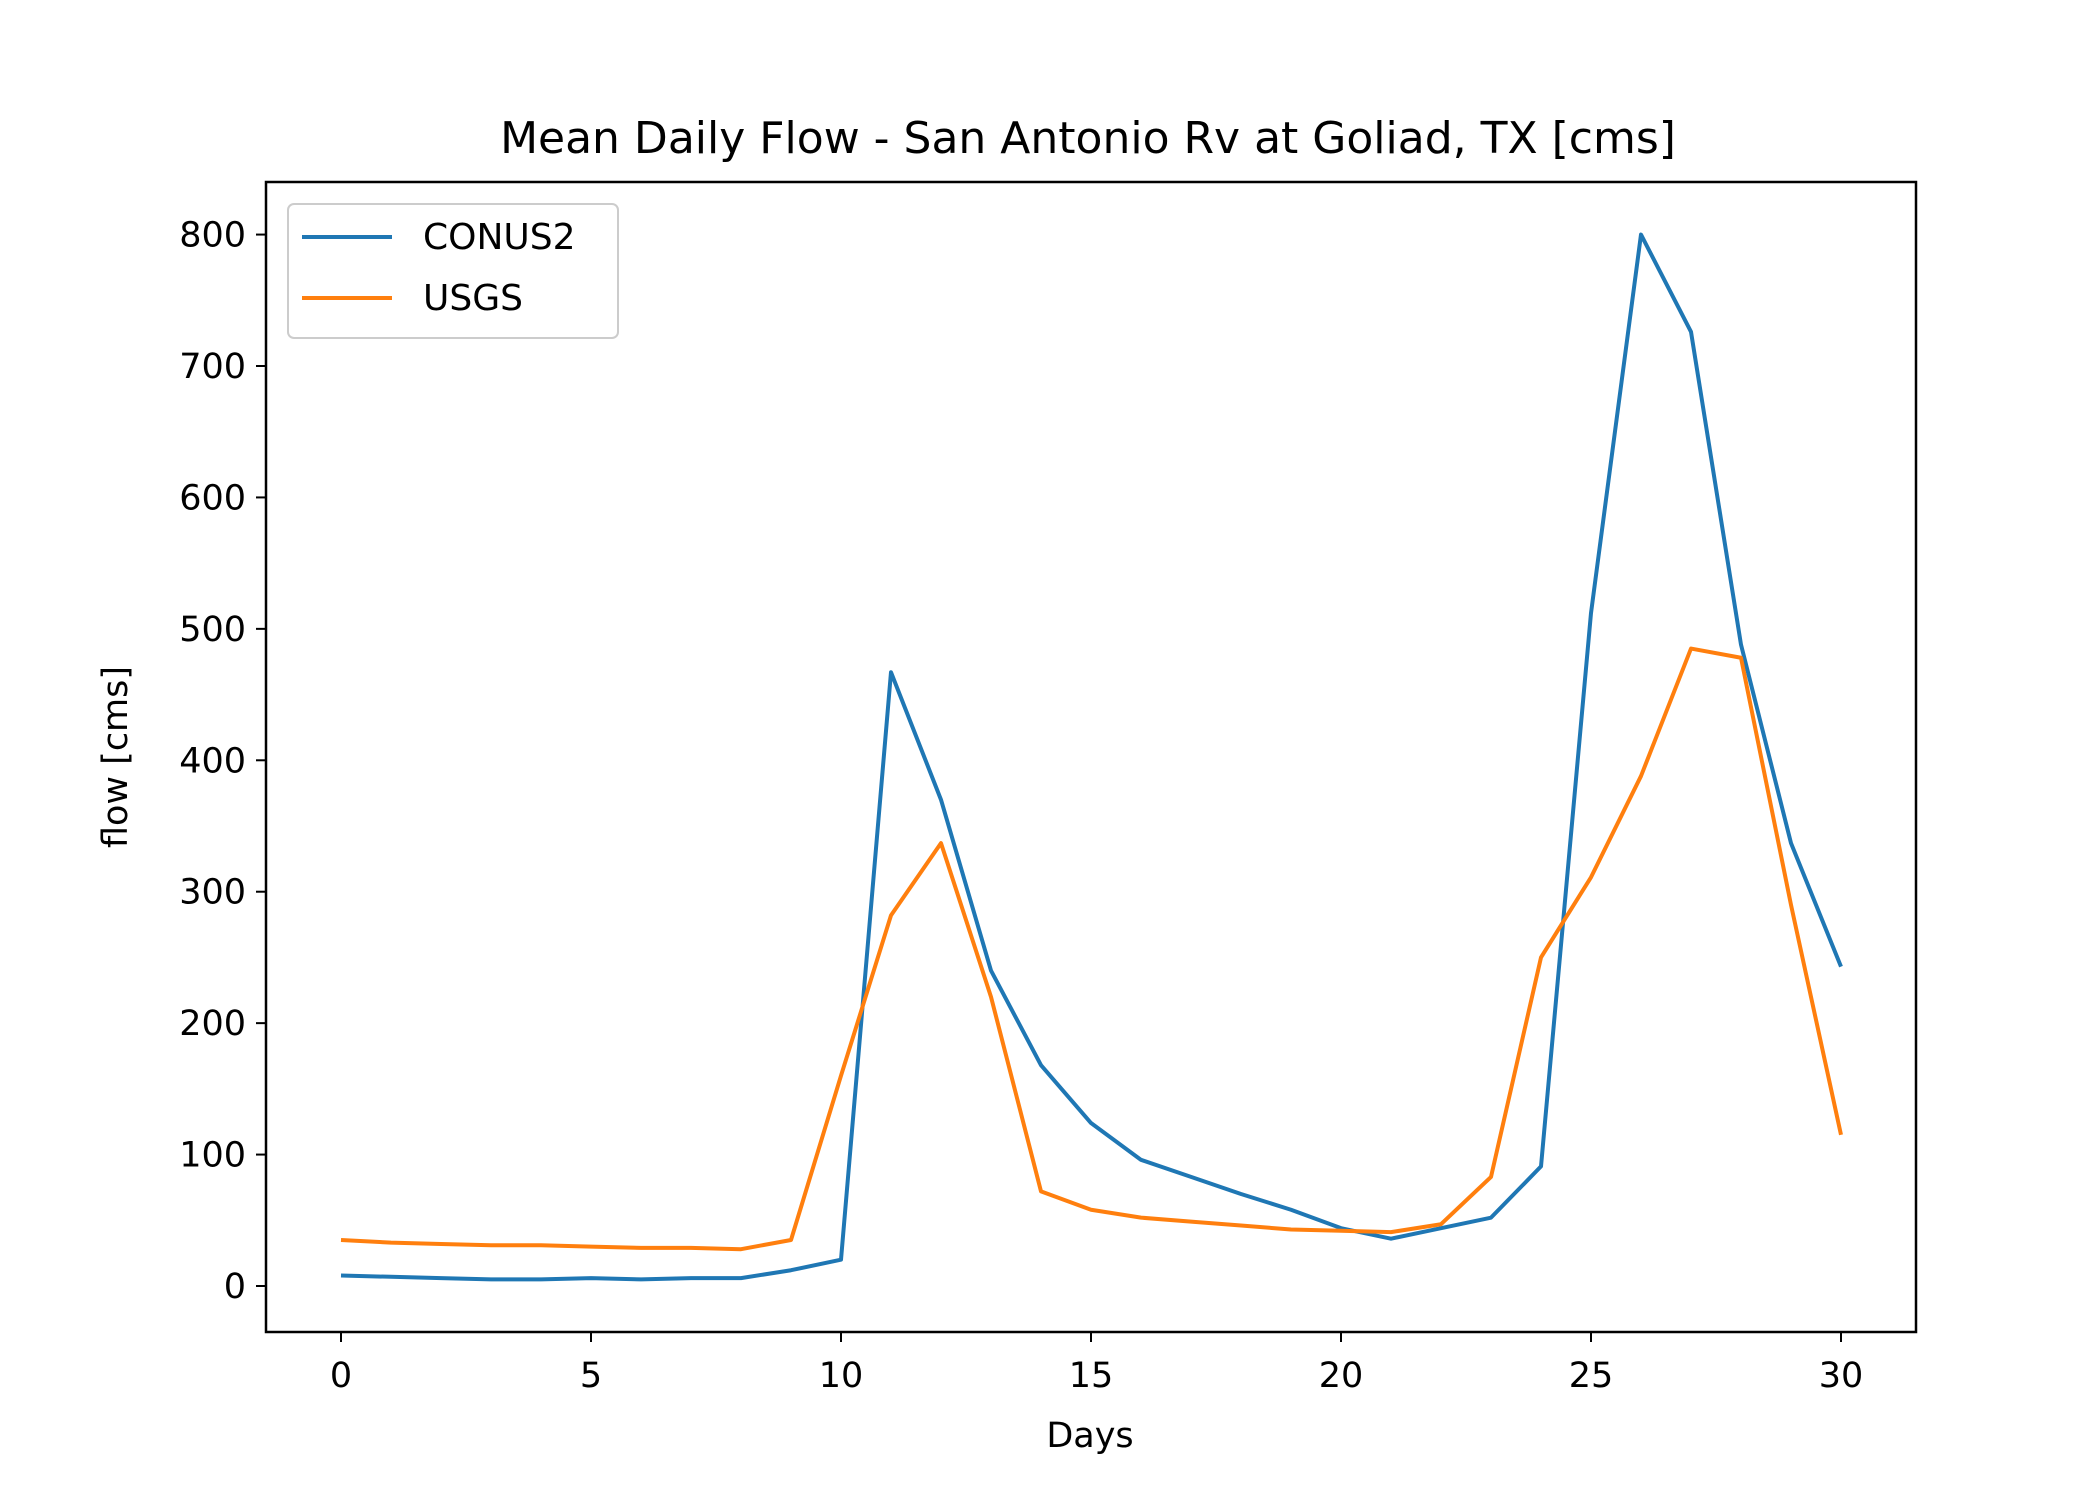  I want to click on x-tick-label: 20, so click(1341, 1376).